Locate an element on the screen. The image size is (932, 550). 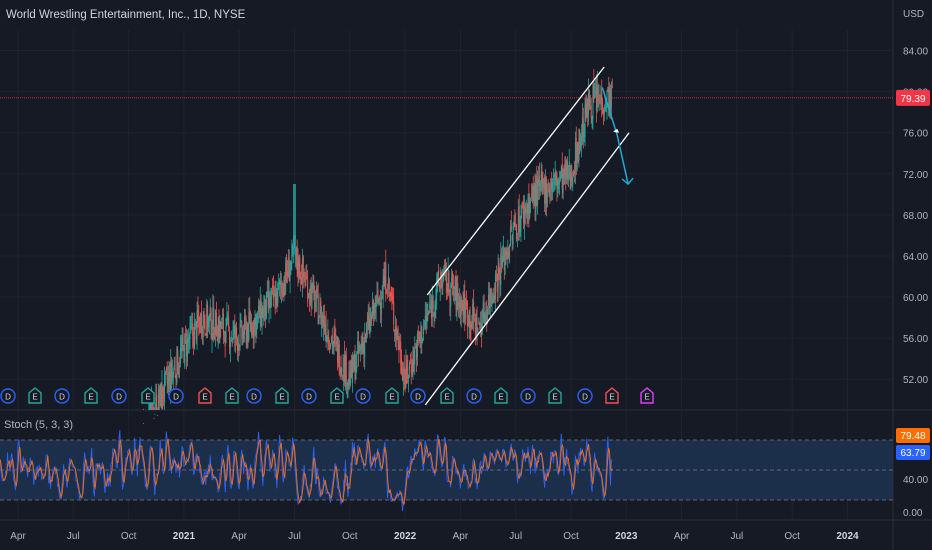
stoch-k-value: 79.48 is located at coordinates (912, 436).